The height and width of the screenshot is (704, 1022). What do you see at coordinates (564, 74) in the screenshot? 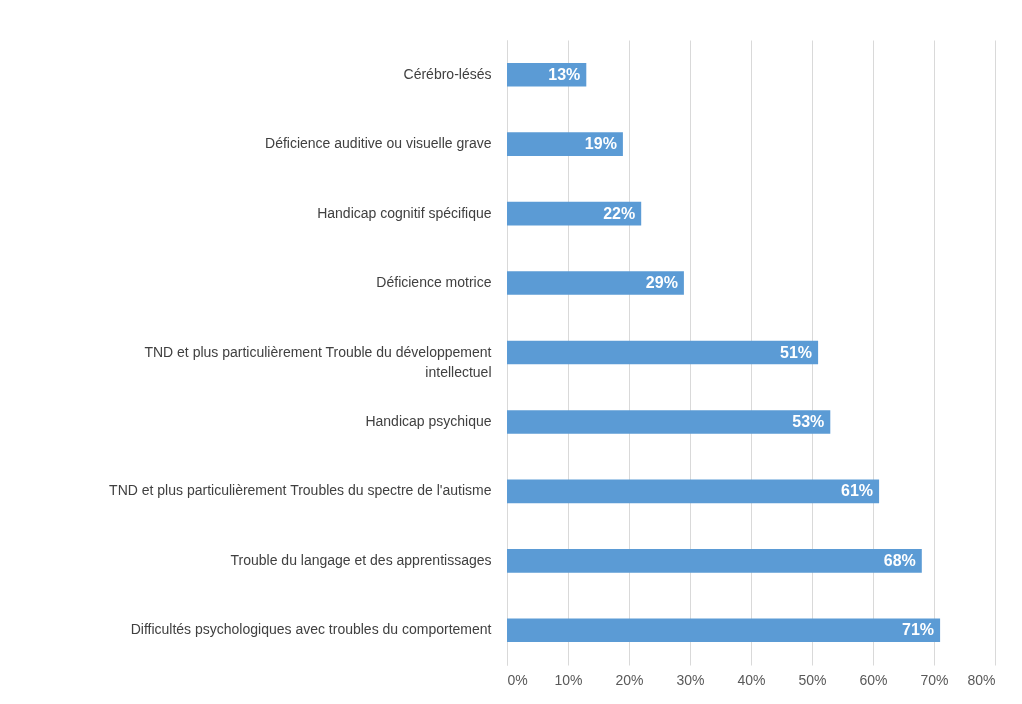
I see `data-label: 13%` at bounding box center [564, 74].